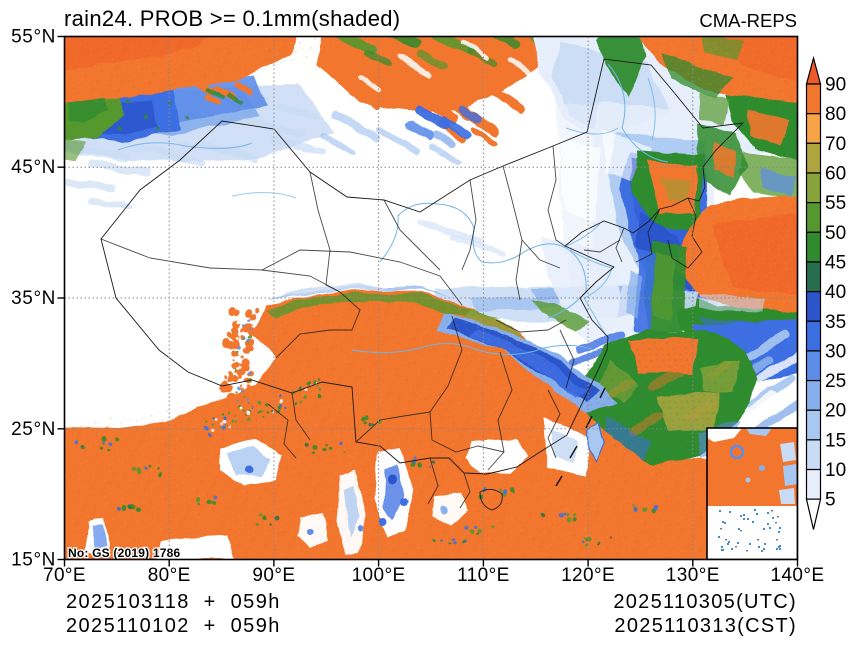 The width and height of the screenshot is (860, 647). Describe the element at coordinates (483, 575) in the screenshot. I see `svg-text: 110°E` at that location.